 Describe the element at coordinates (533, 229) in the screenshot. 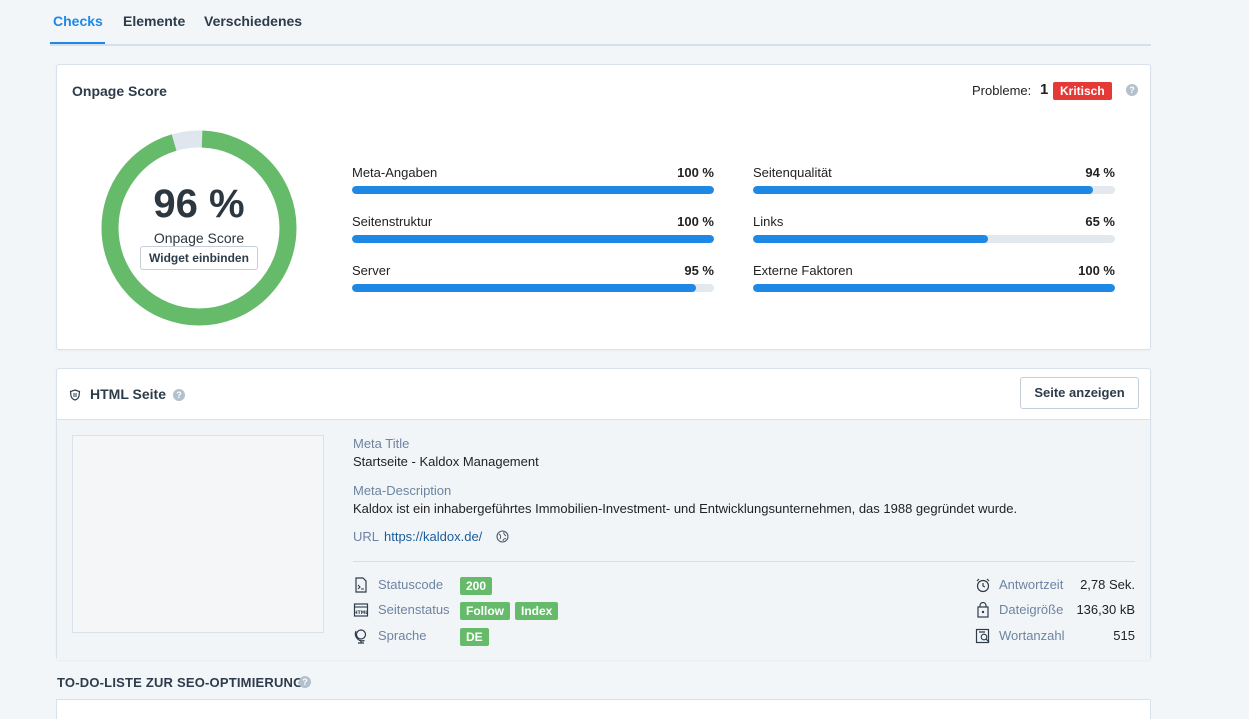

I see `metric-seitenstruktur: Seitenstruktur 100 %` at that location.